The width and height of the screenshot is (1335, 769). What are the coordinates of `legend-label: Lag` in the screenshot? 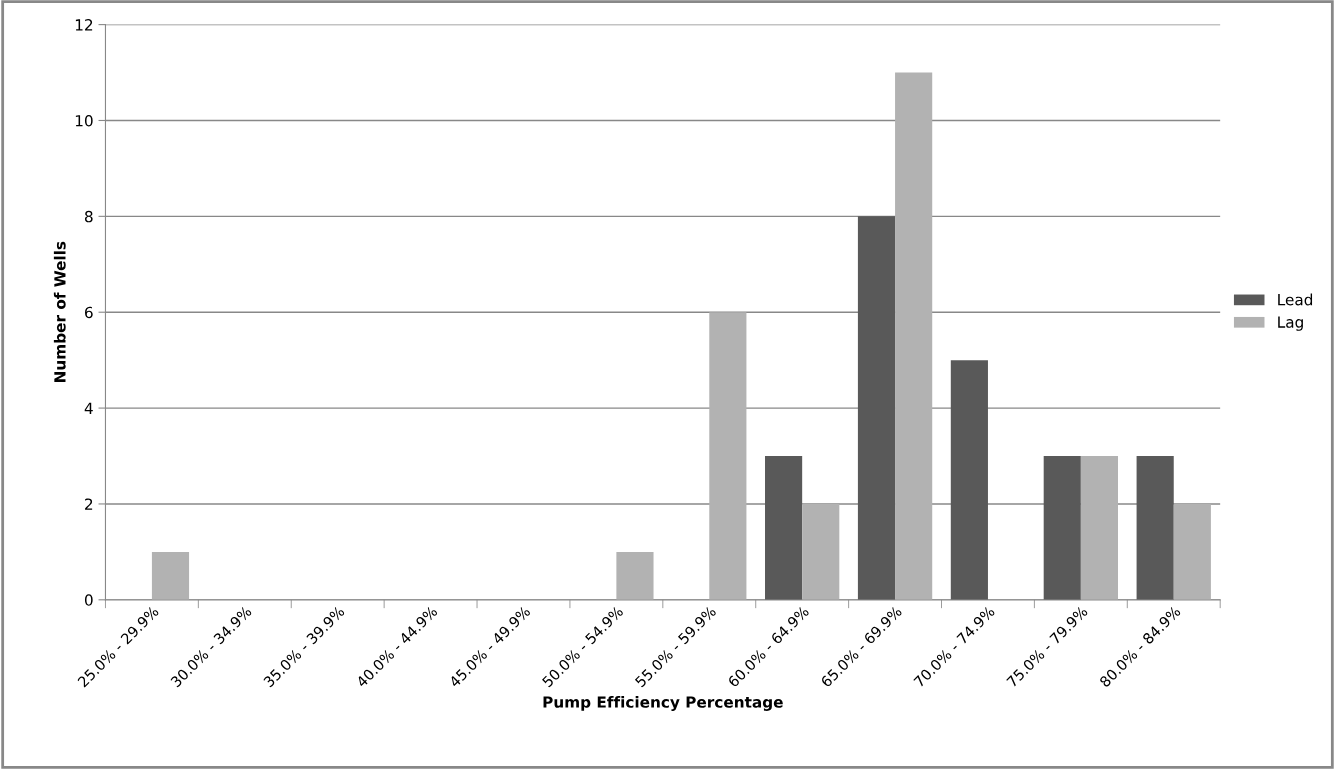 It's located at (1290, 323).